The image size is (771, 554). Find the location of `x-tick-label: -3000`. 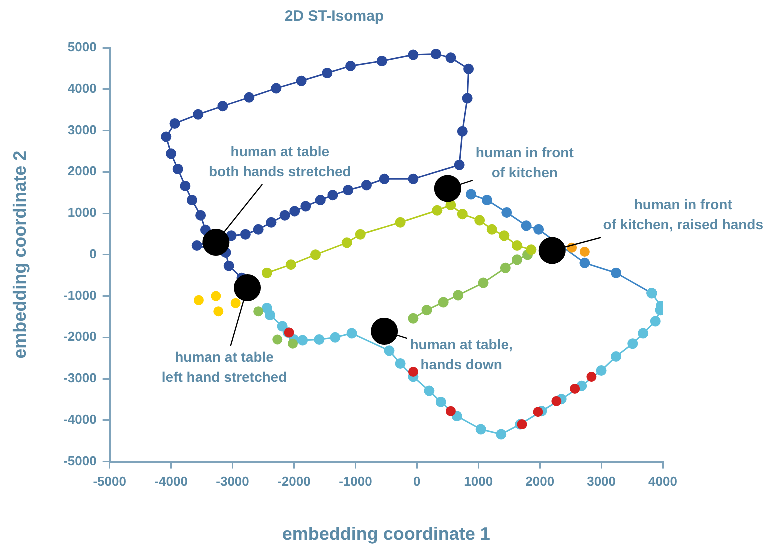

x-tick-label: -3000 is located at coordinates (233, 482).